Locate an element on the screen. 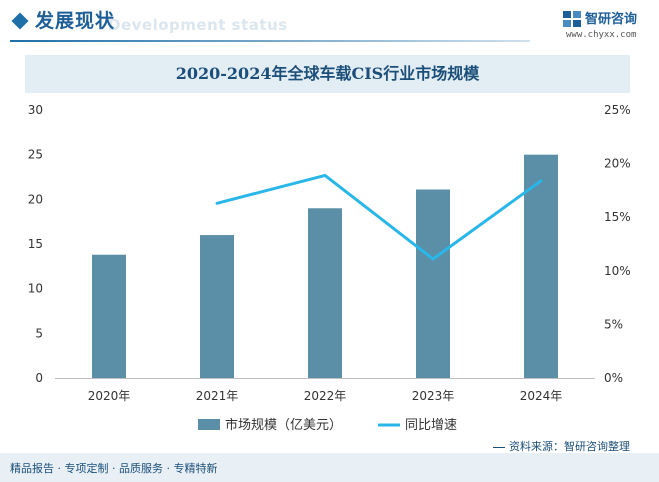  y-right-tick-label: 0% is located at coordinates (613, 378).